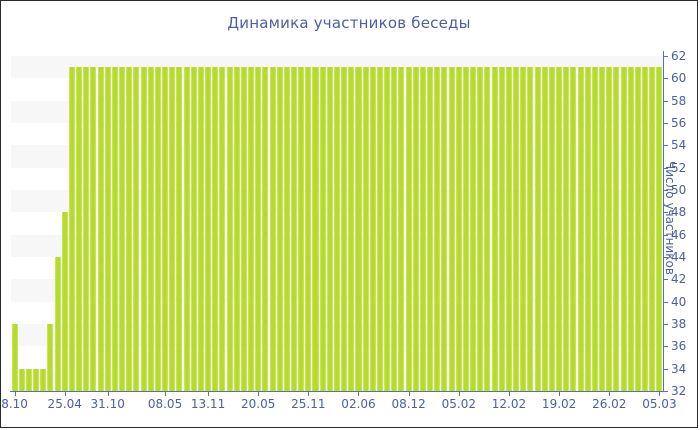  What do you see at coordinates (165, 404) in the screenshot?
I see `x-tick-label: 08.05` at bounding box center [165, 404].